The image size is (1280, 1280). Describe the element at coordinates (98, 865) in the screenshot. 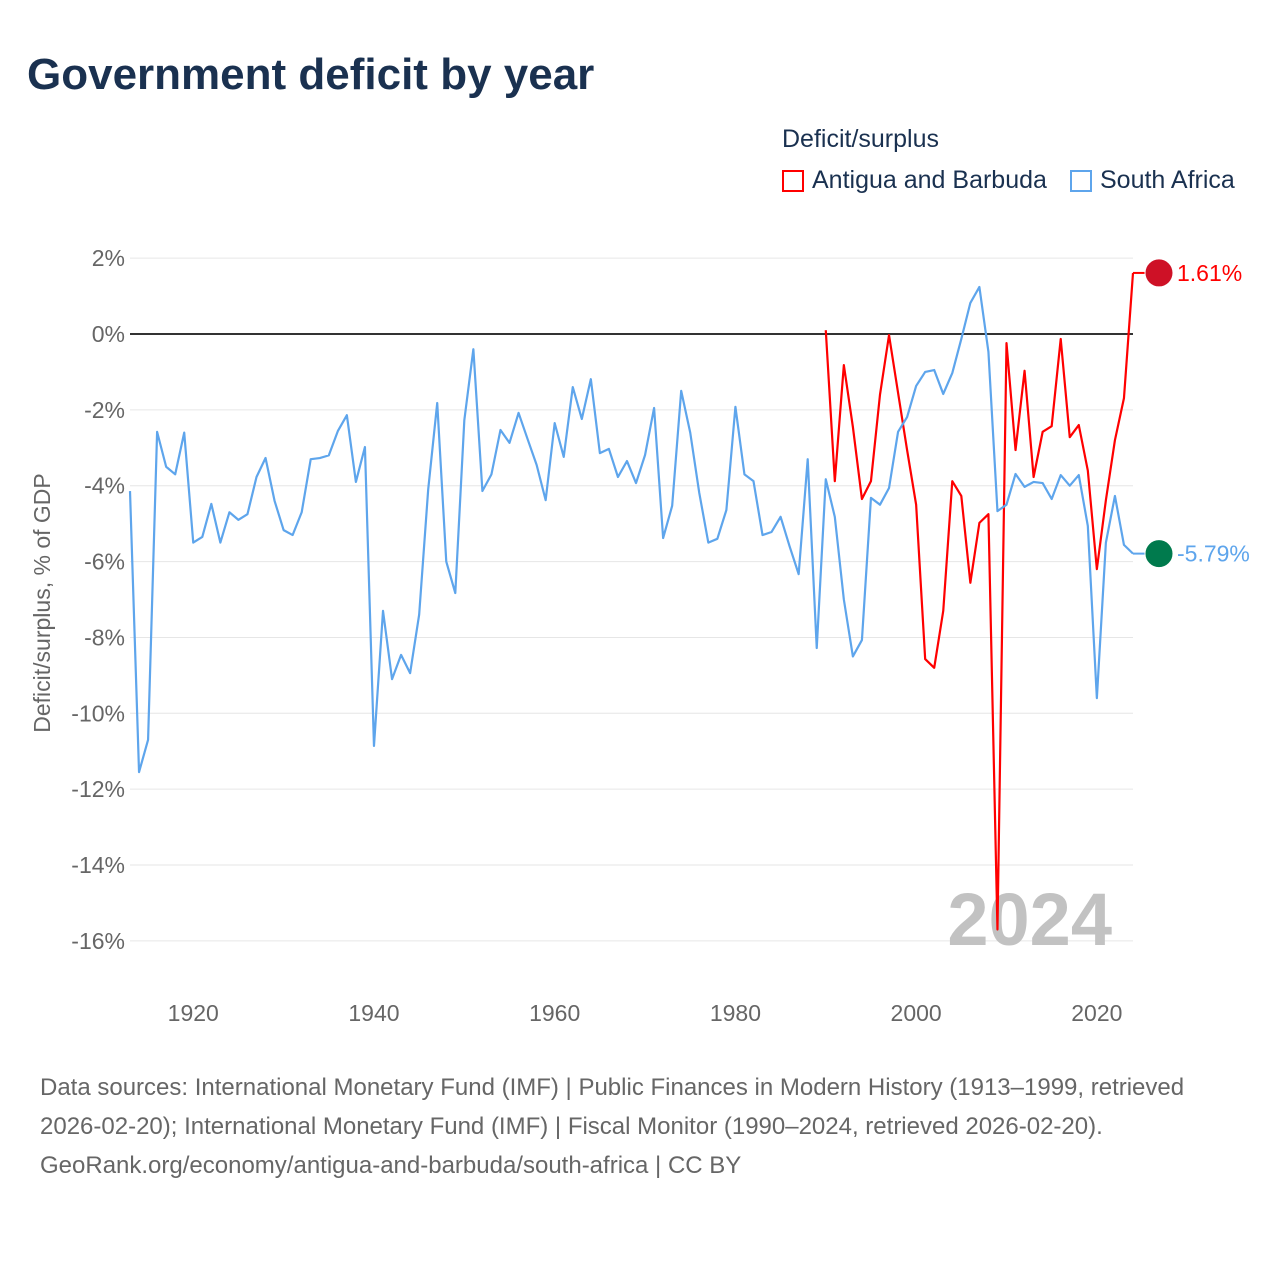

I see `y-tick-label: -14%` at that location.